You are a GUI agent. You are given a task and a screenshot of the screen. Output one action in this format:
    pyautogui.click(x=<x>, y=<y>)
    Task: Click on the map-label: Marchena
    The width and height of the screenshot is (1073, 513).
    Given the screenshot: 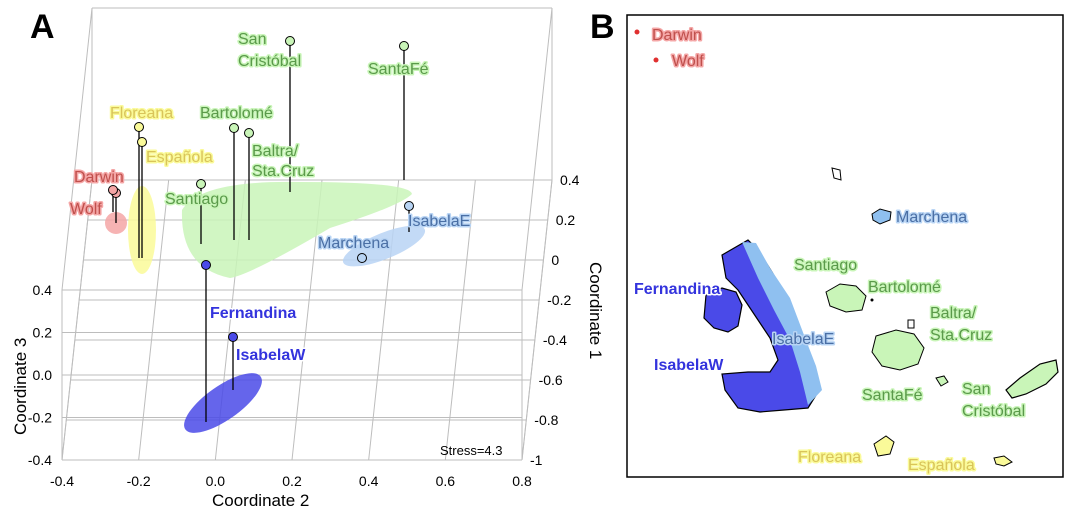 What is the action you would take?
    pyautogui.click(x=931, y=217)
    